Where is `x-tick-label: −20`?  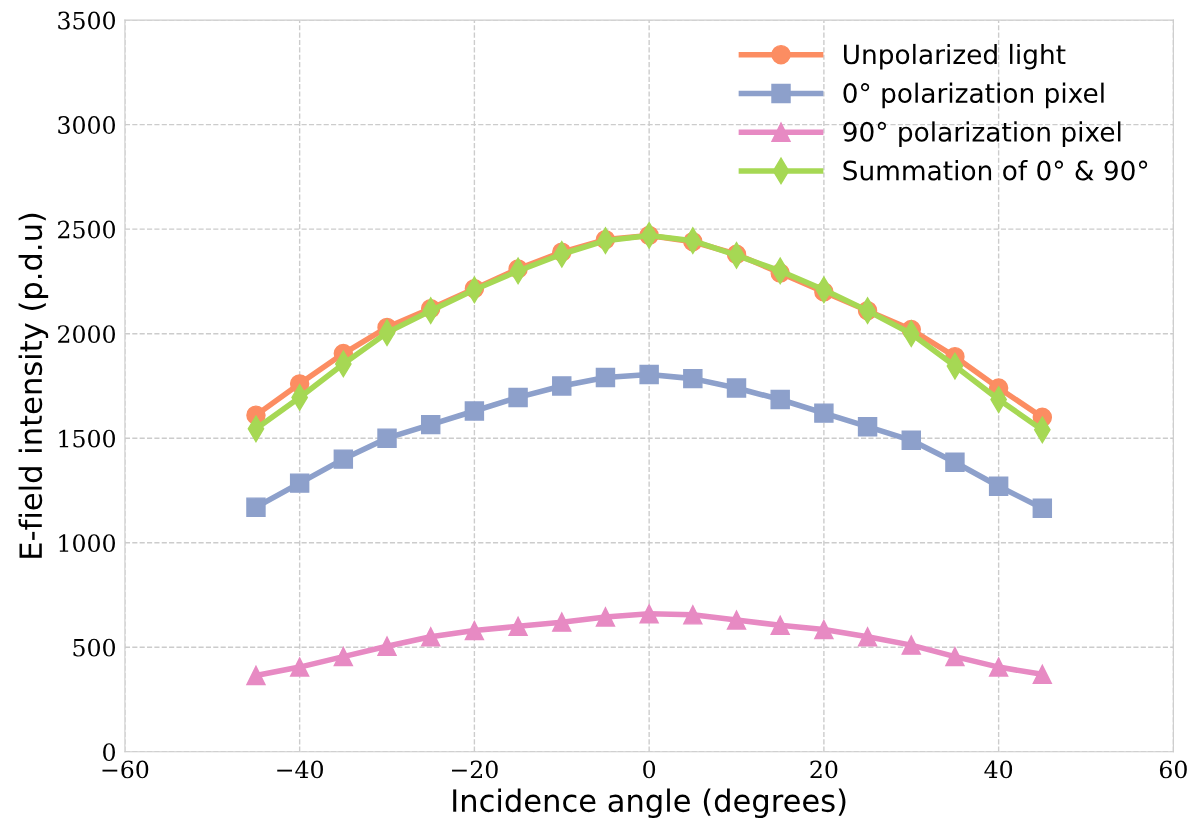
x-tick-label: −20 is located at coordinates (474, 769).